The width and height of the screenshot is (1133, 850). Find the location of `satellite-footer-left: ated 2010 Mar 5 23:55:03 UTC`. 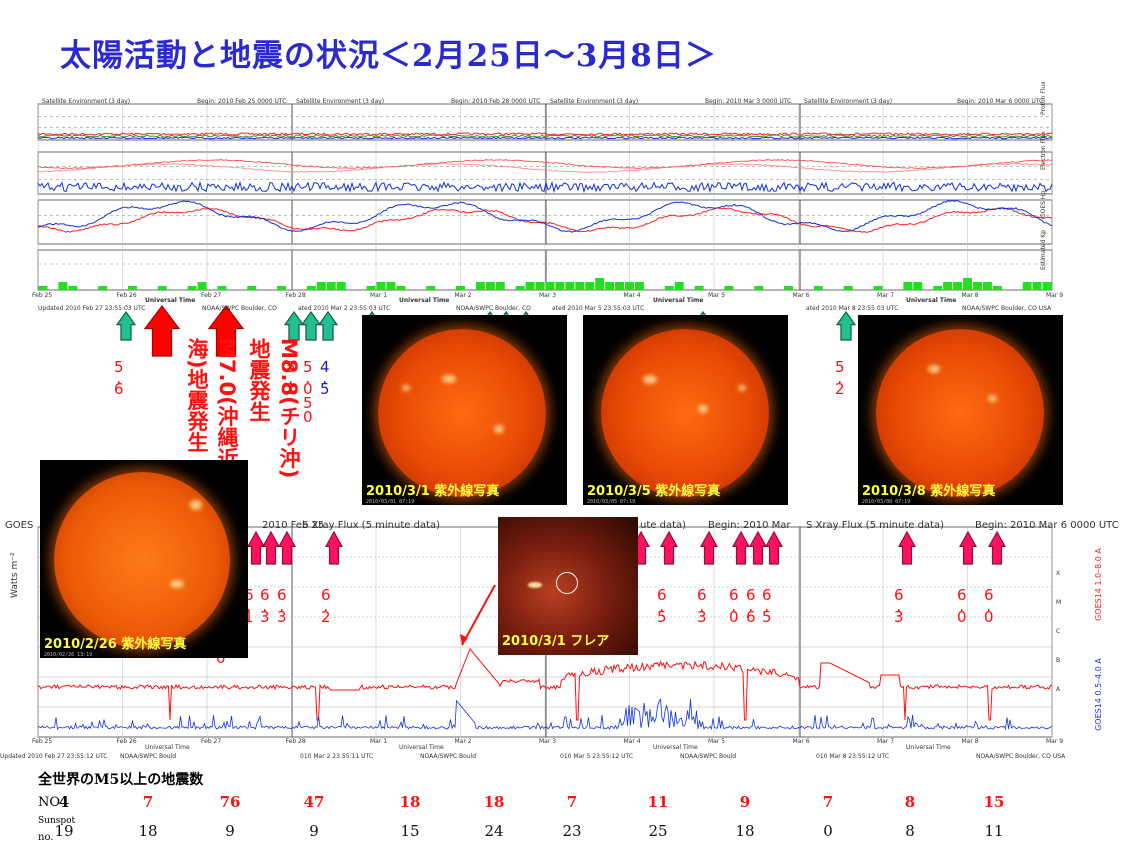

satellite-footer-left: ated 2010 Mar 5 23:55:03 UTC is located at coordinates (598, 308).